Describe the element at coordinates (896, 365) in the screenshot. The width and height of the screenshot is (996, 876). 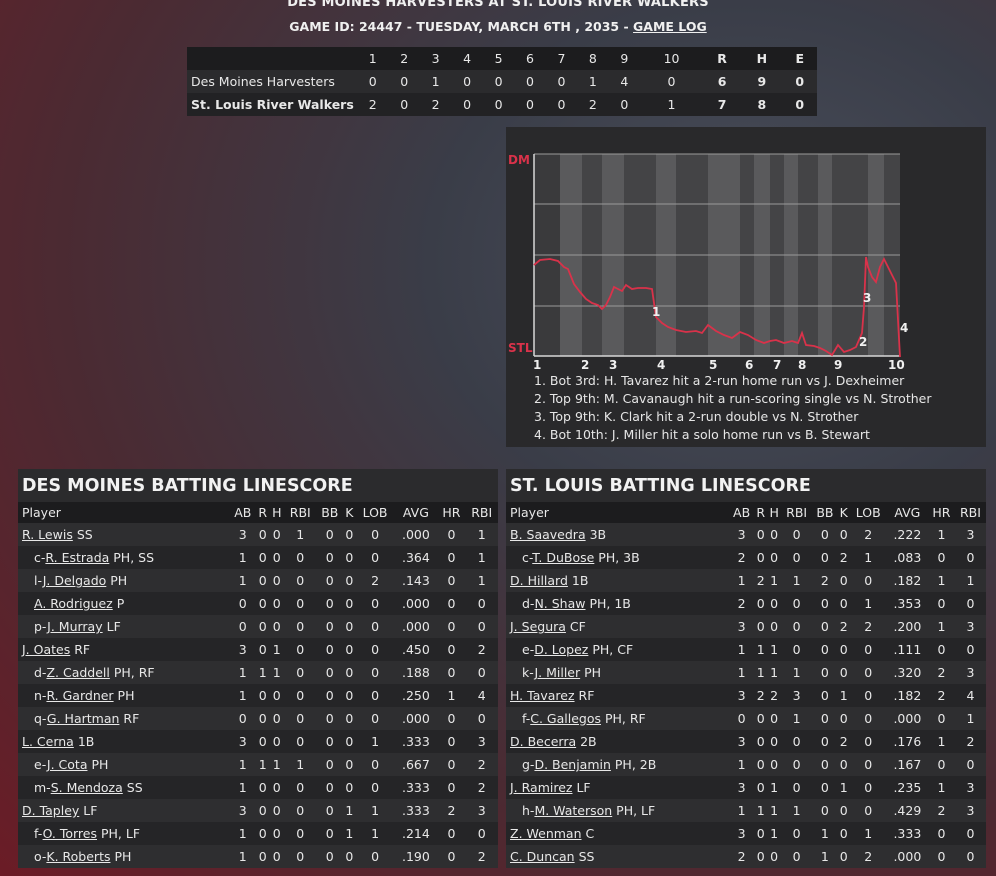
I see `chart-x-tick-label: 10` at that location.